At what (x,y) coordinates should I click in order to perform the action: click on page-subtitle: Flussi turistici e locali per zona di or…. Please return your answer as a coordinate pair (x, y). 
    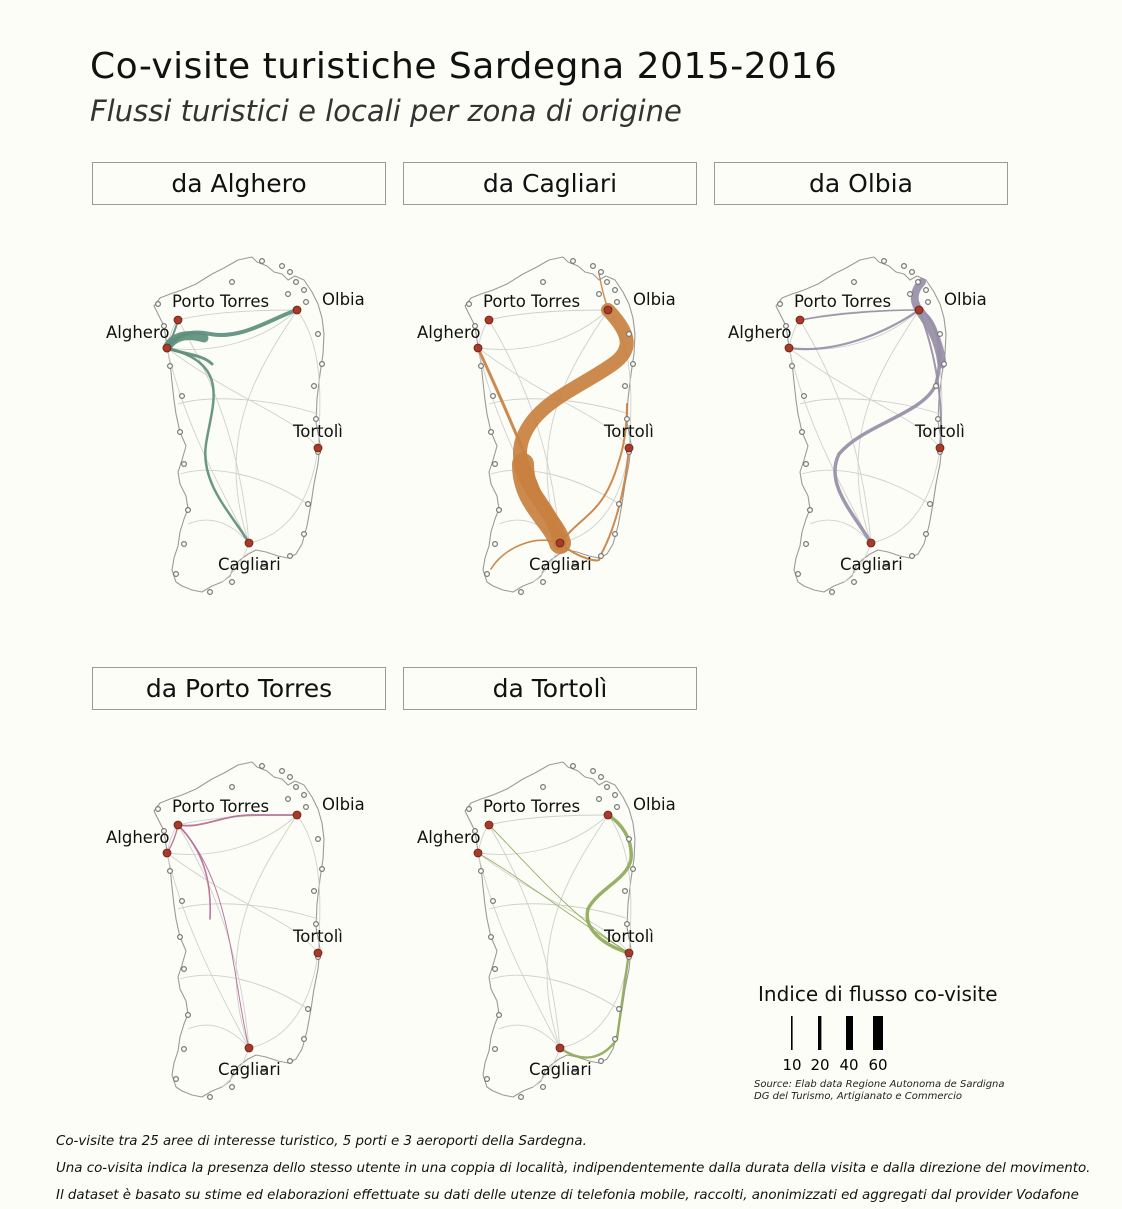
    Looking at the image, I should click on (386, 111).